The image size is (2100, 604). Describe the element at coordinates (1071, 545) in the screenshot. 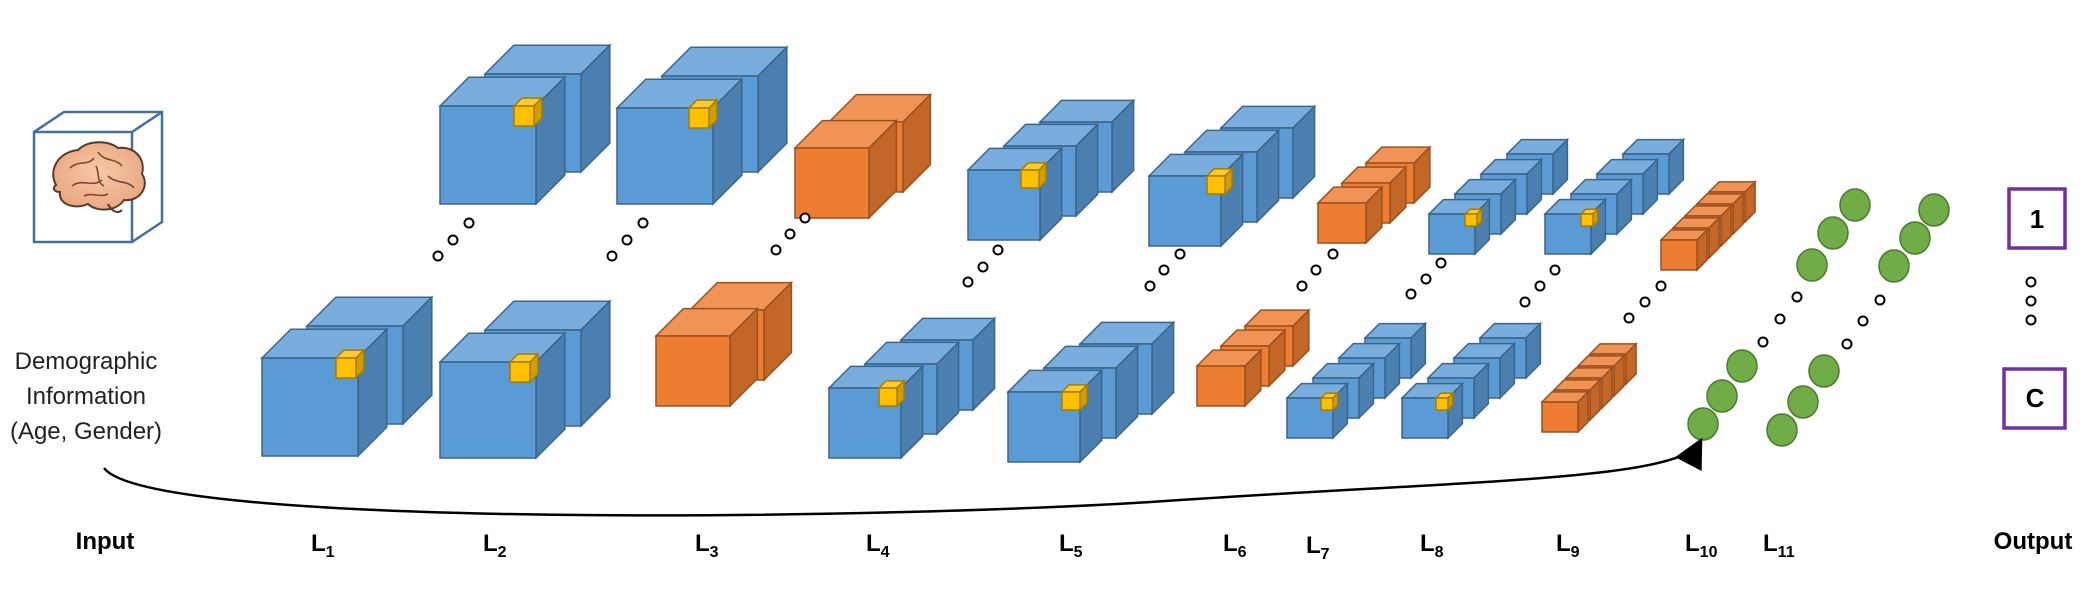

I see `layer-label-l5: L5` at that location.